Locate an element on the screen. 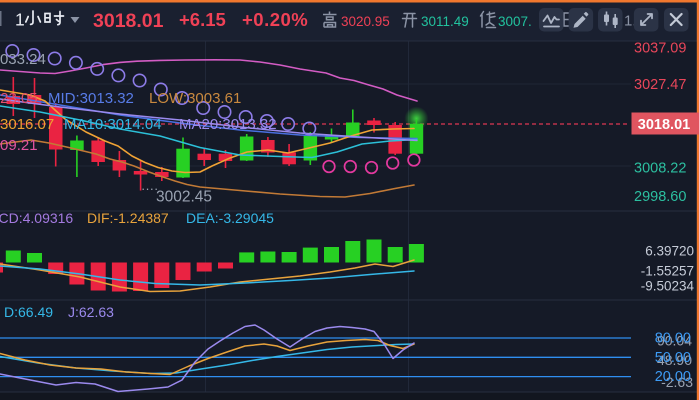 The image size is (699, 400). svg-text: 1 is located at coordinates (20, 20).